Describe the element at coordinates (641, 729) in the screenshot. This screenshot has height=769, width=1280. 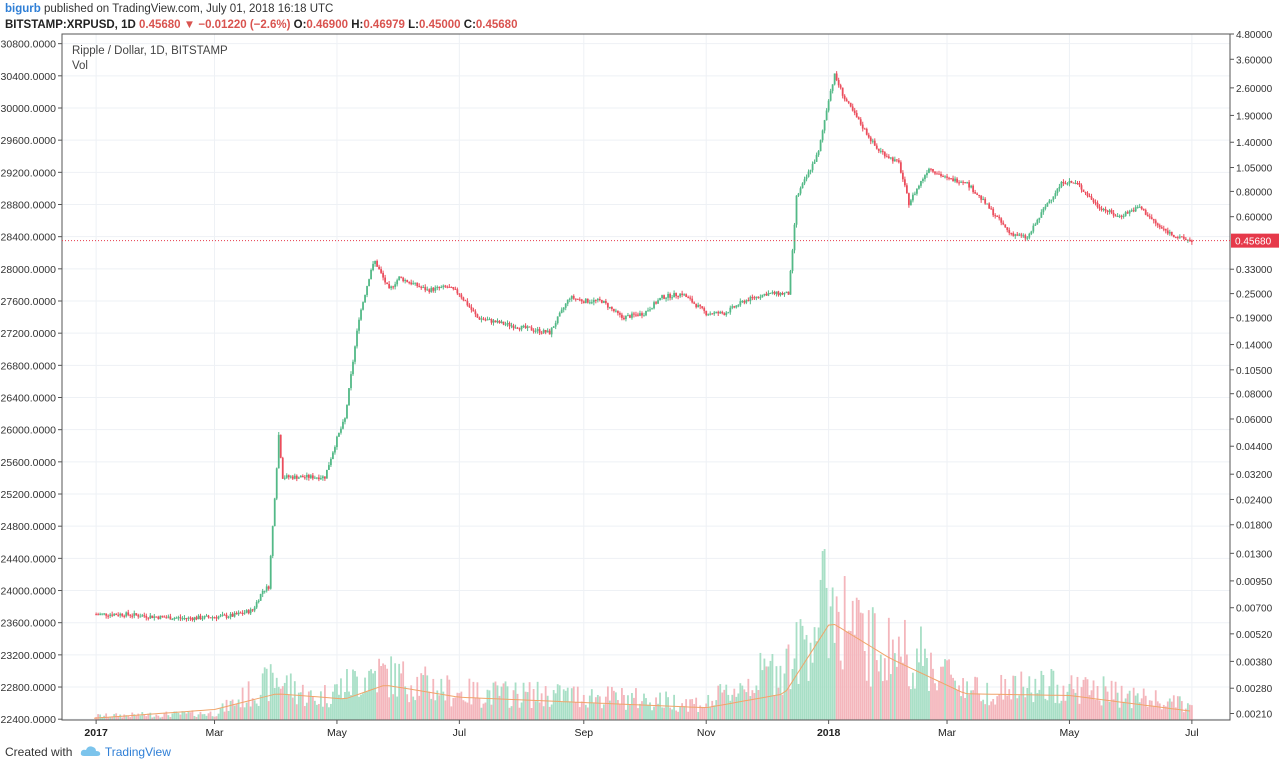
I see `time-axis: 2017 Mar May Jul Sep Nov 2018 Mar May Jul` at that location.